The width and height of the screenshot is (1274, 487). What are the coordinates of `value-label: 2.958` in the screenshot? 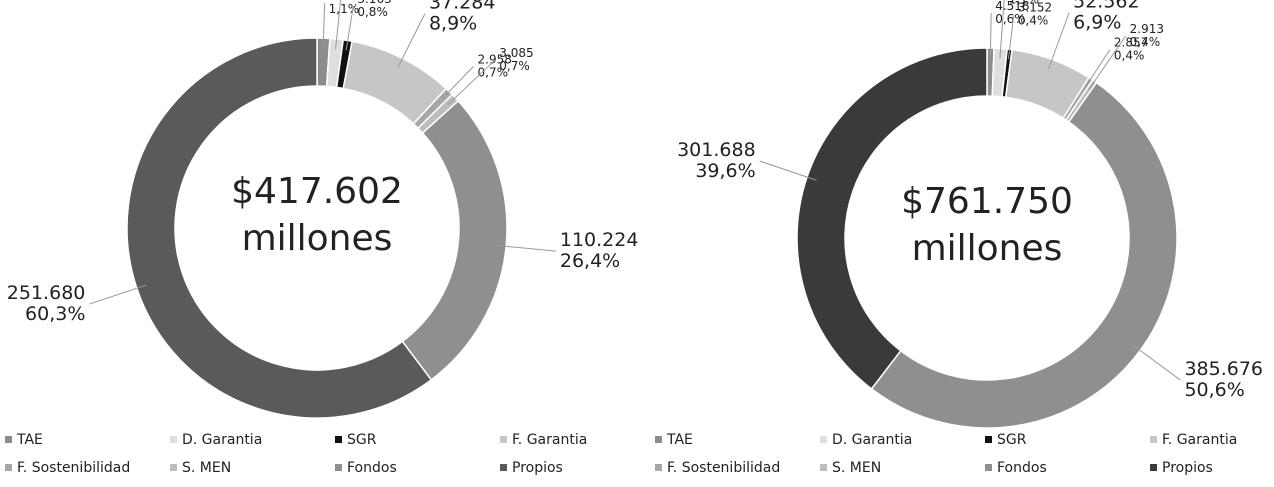 It's located at (495, 59).